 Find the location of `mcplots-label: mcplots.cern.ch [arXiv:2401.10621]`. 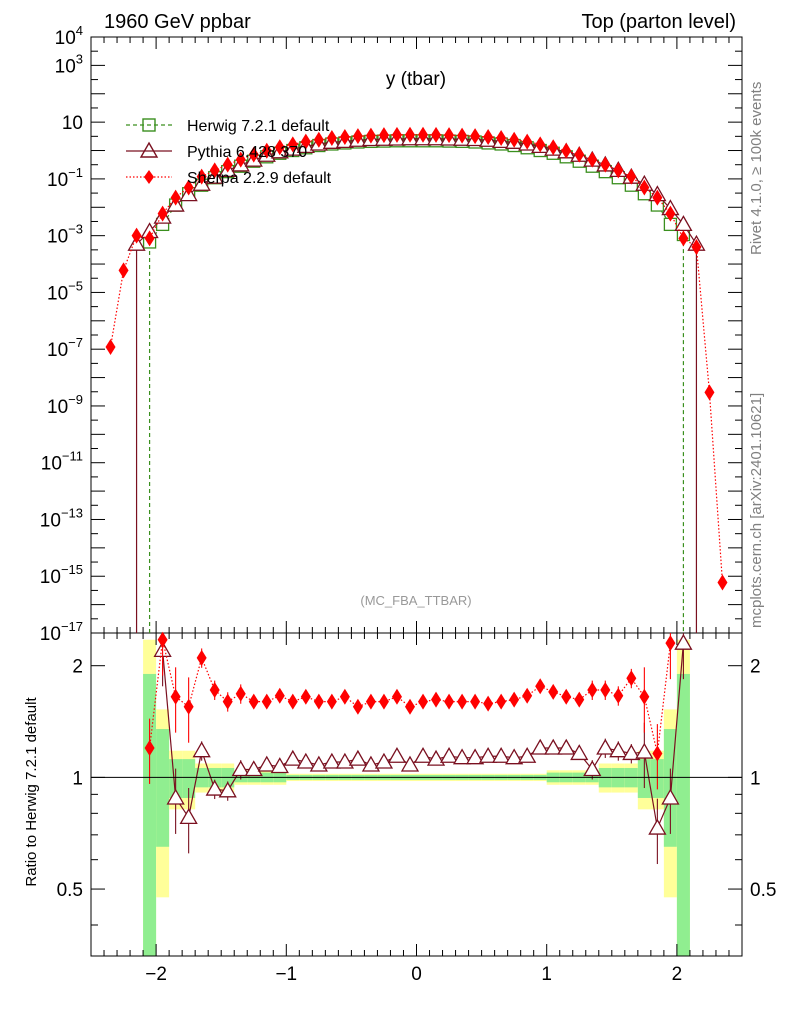

mcplots-label: mcplots.cern.ch [arXiv:2401.10621] is located at coordinates (756, 510).